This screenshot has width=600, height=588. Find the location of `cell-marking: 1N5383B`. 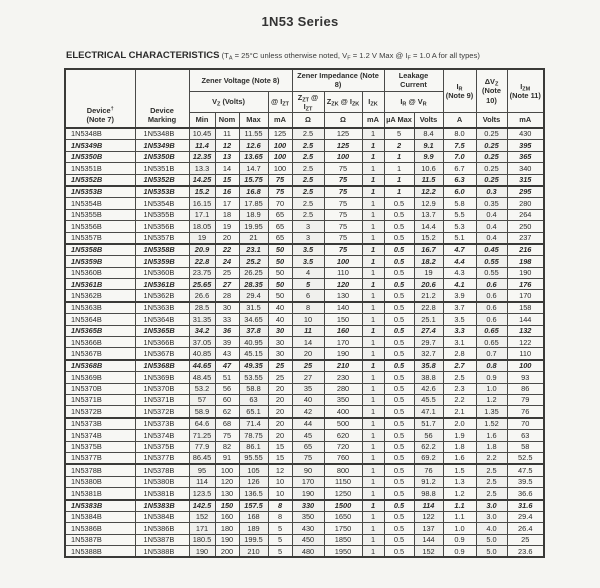

cell-marking: 1N5383B is located at coordinates (162, 505).